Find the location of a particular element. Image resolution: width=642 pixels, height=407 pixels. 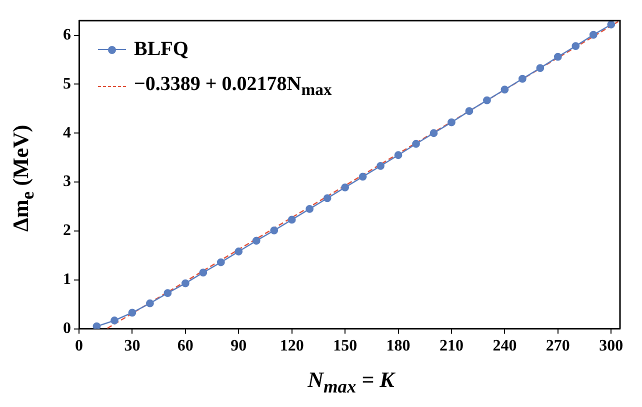

y-tick-label: 4 is located at coordinates (67, 133).